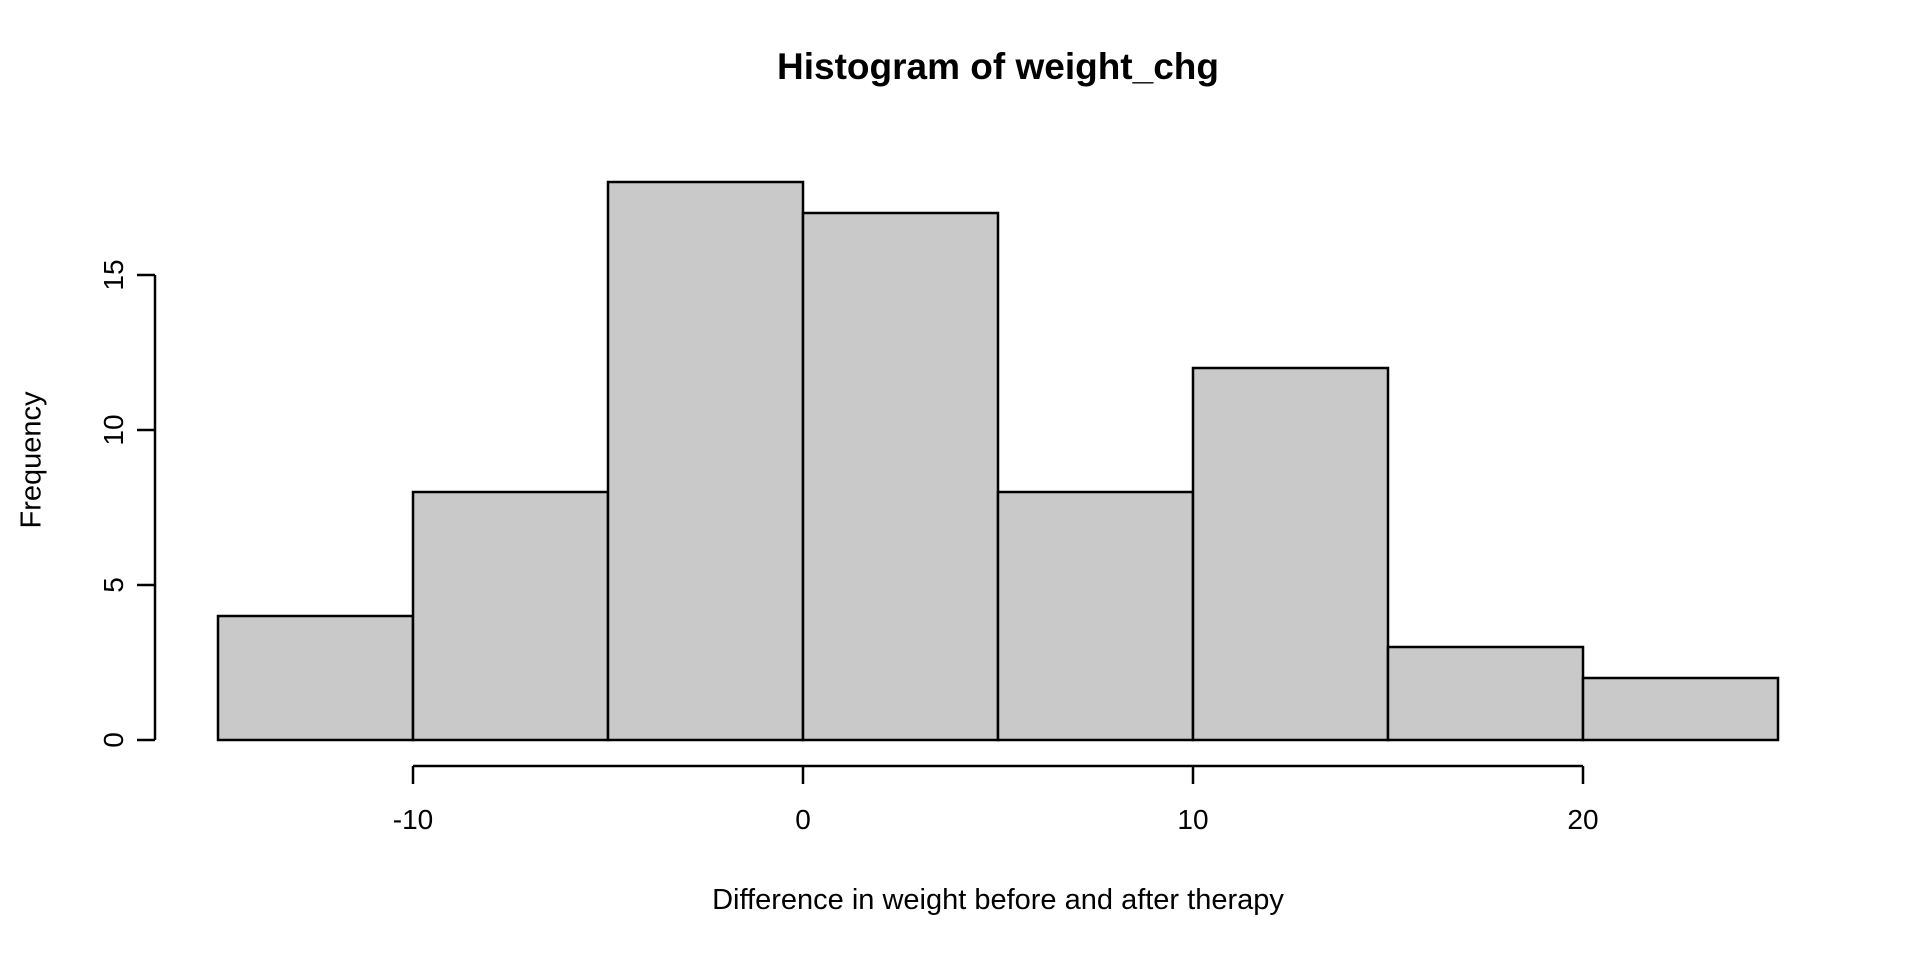  What do you see at coordinates (803, 819) in the screenshot?
I see `x-tick-label: 0` at bounding box center [803, 819].